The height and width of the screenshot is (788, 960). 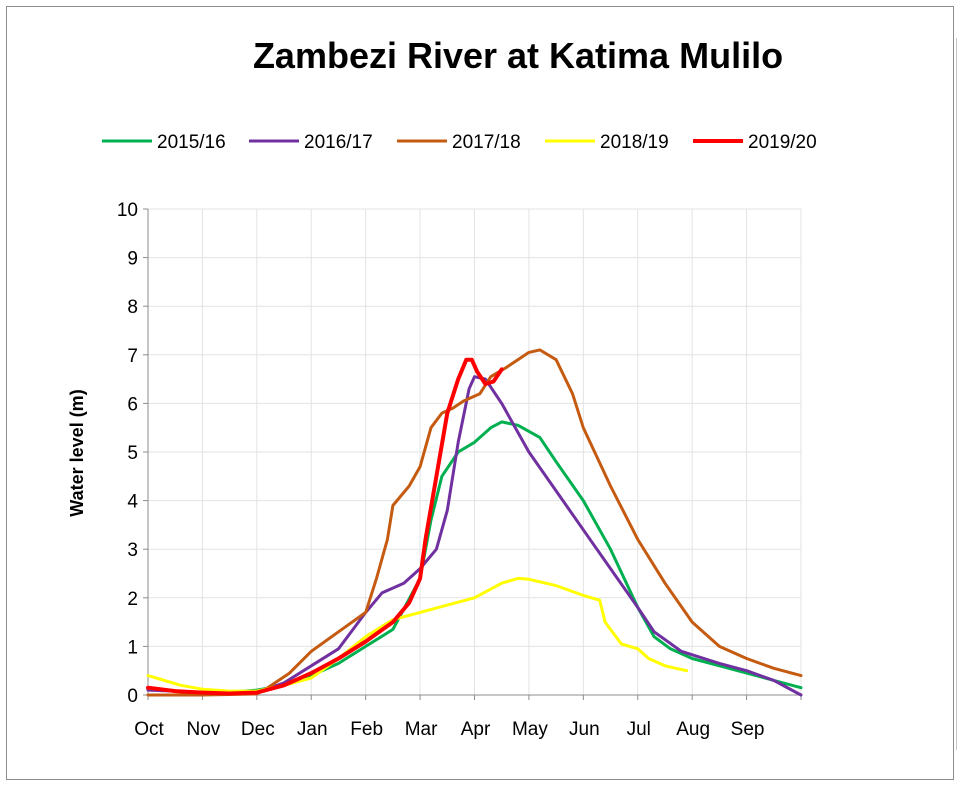 What do you see at coordinates (191, 142) in the screenshot?
I see `legend-label: 2015/16` at bounding box center [191, 142].